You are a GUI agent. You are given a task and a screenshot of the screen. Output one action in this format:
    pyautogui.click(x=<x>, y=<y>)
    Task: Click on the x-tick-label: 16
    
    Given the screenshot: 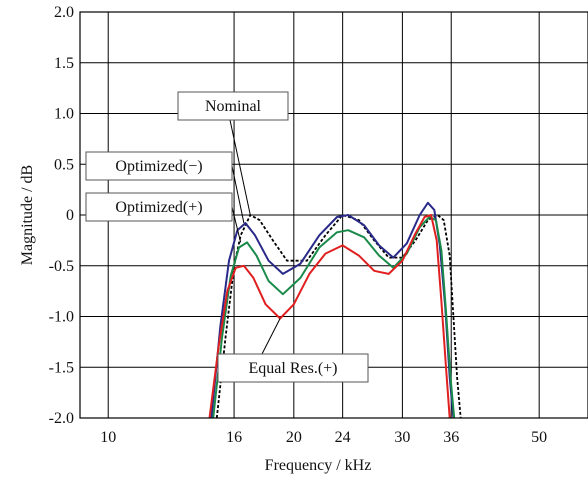 What is the action you would take?
    pyautogui.click(x=234, y=437)
    